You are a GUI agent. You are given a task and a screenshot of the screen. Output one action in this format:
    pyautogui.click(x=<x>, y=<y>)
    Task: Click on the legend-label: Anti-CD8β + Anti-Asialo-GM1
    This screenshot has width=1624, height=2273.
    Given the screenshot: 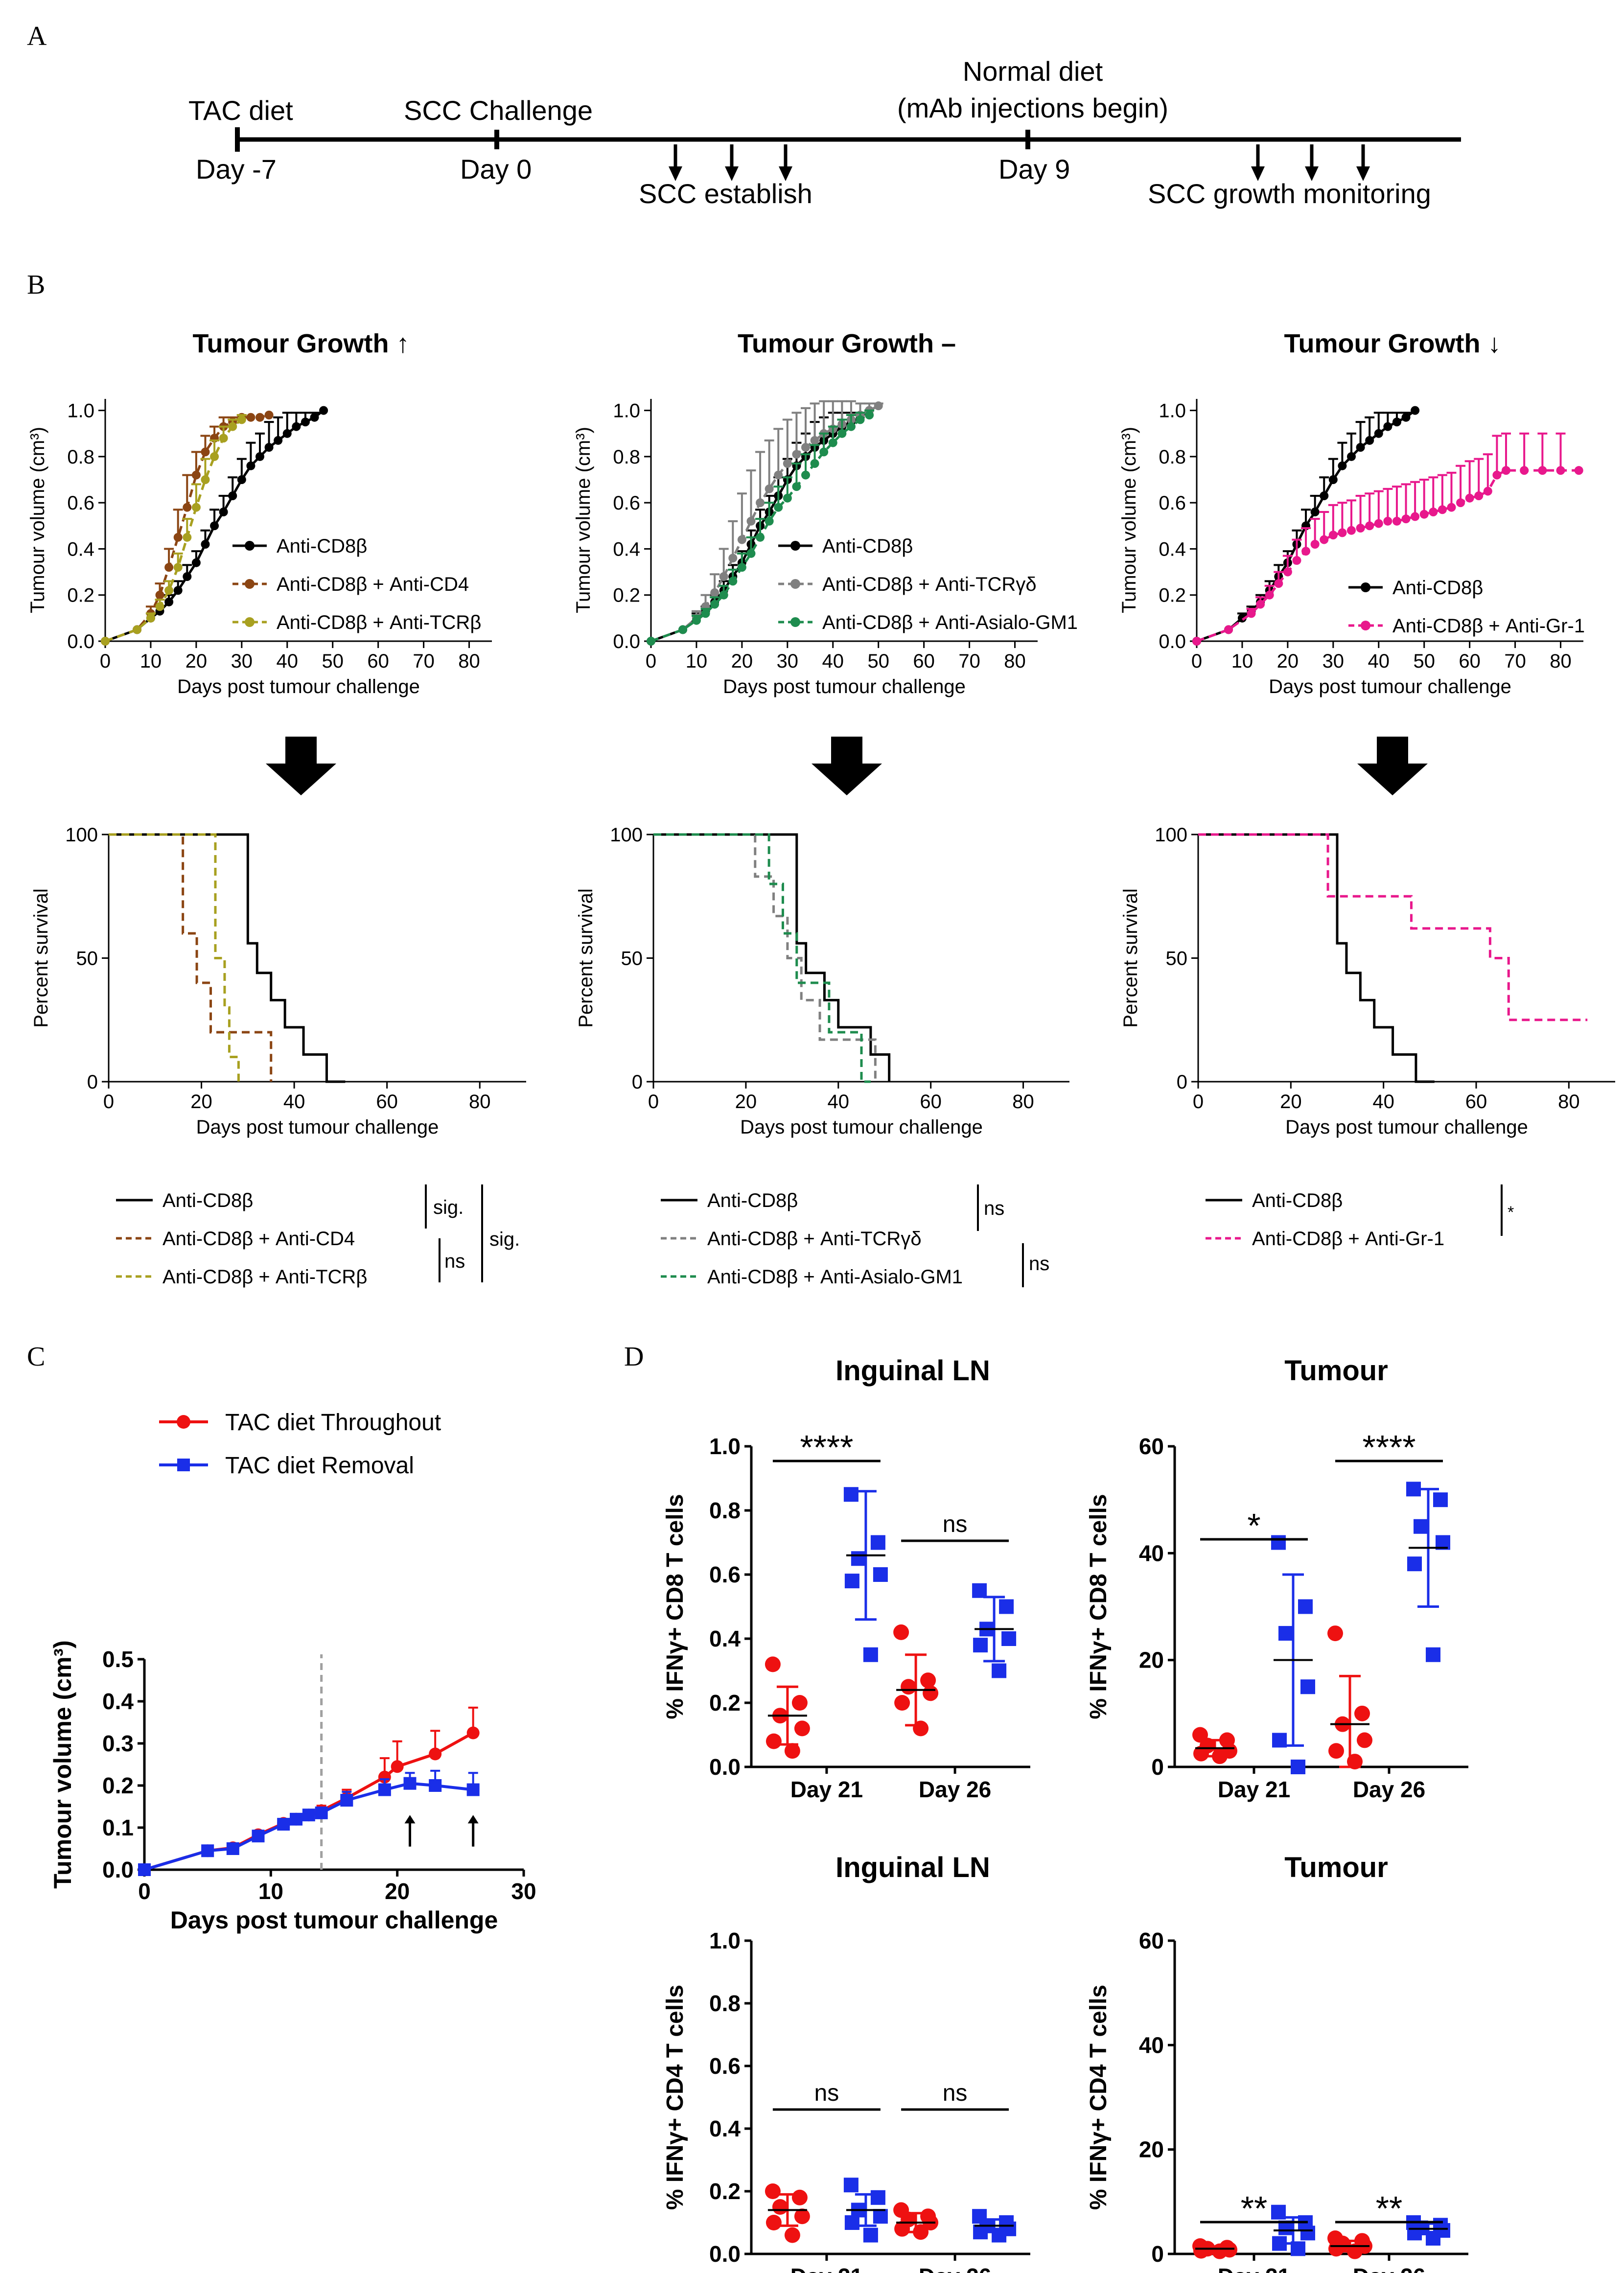 What is the action you would take?
    pyautogui.click(x=835, y=1277)
    